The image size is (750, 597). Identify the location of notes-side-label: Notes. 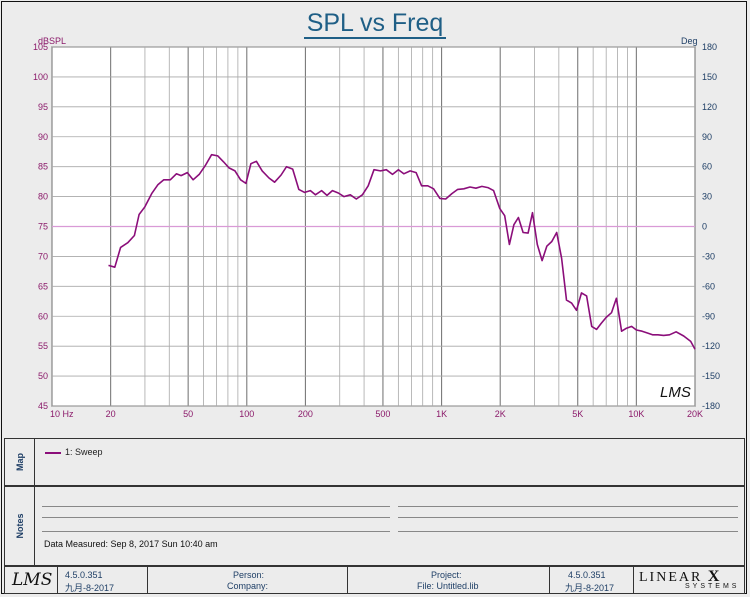
(20, 526).